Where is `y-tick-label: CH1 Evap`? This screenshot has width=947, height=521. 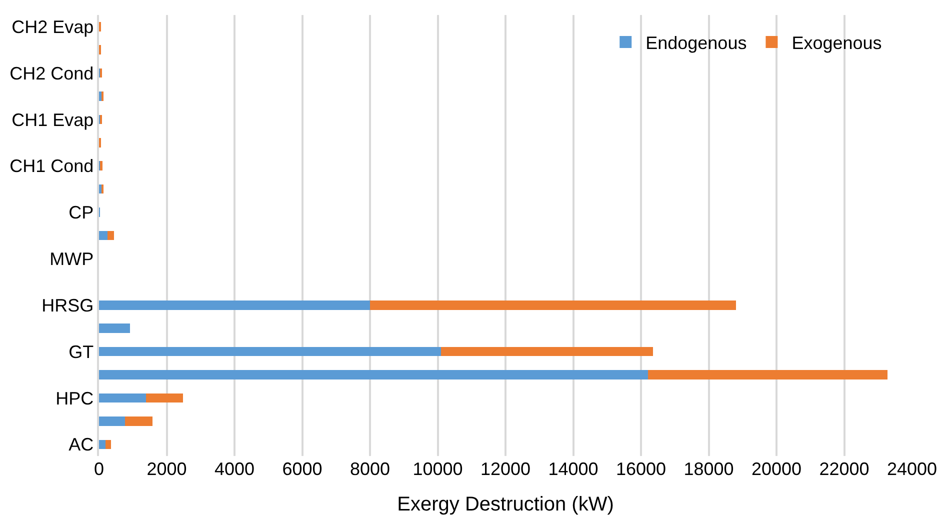 y-tick-label: CH1 Evap is located at coordinates (53, 120).